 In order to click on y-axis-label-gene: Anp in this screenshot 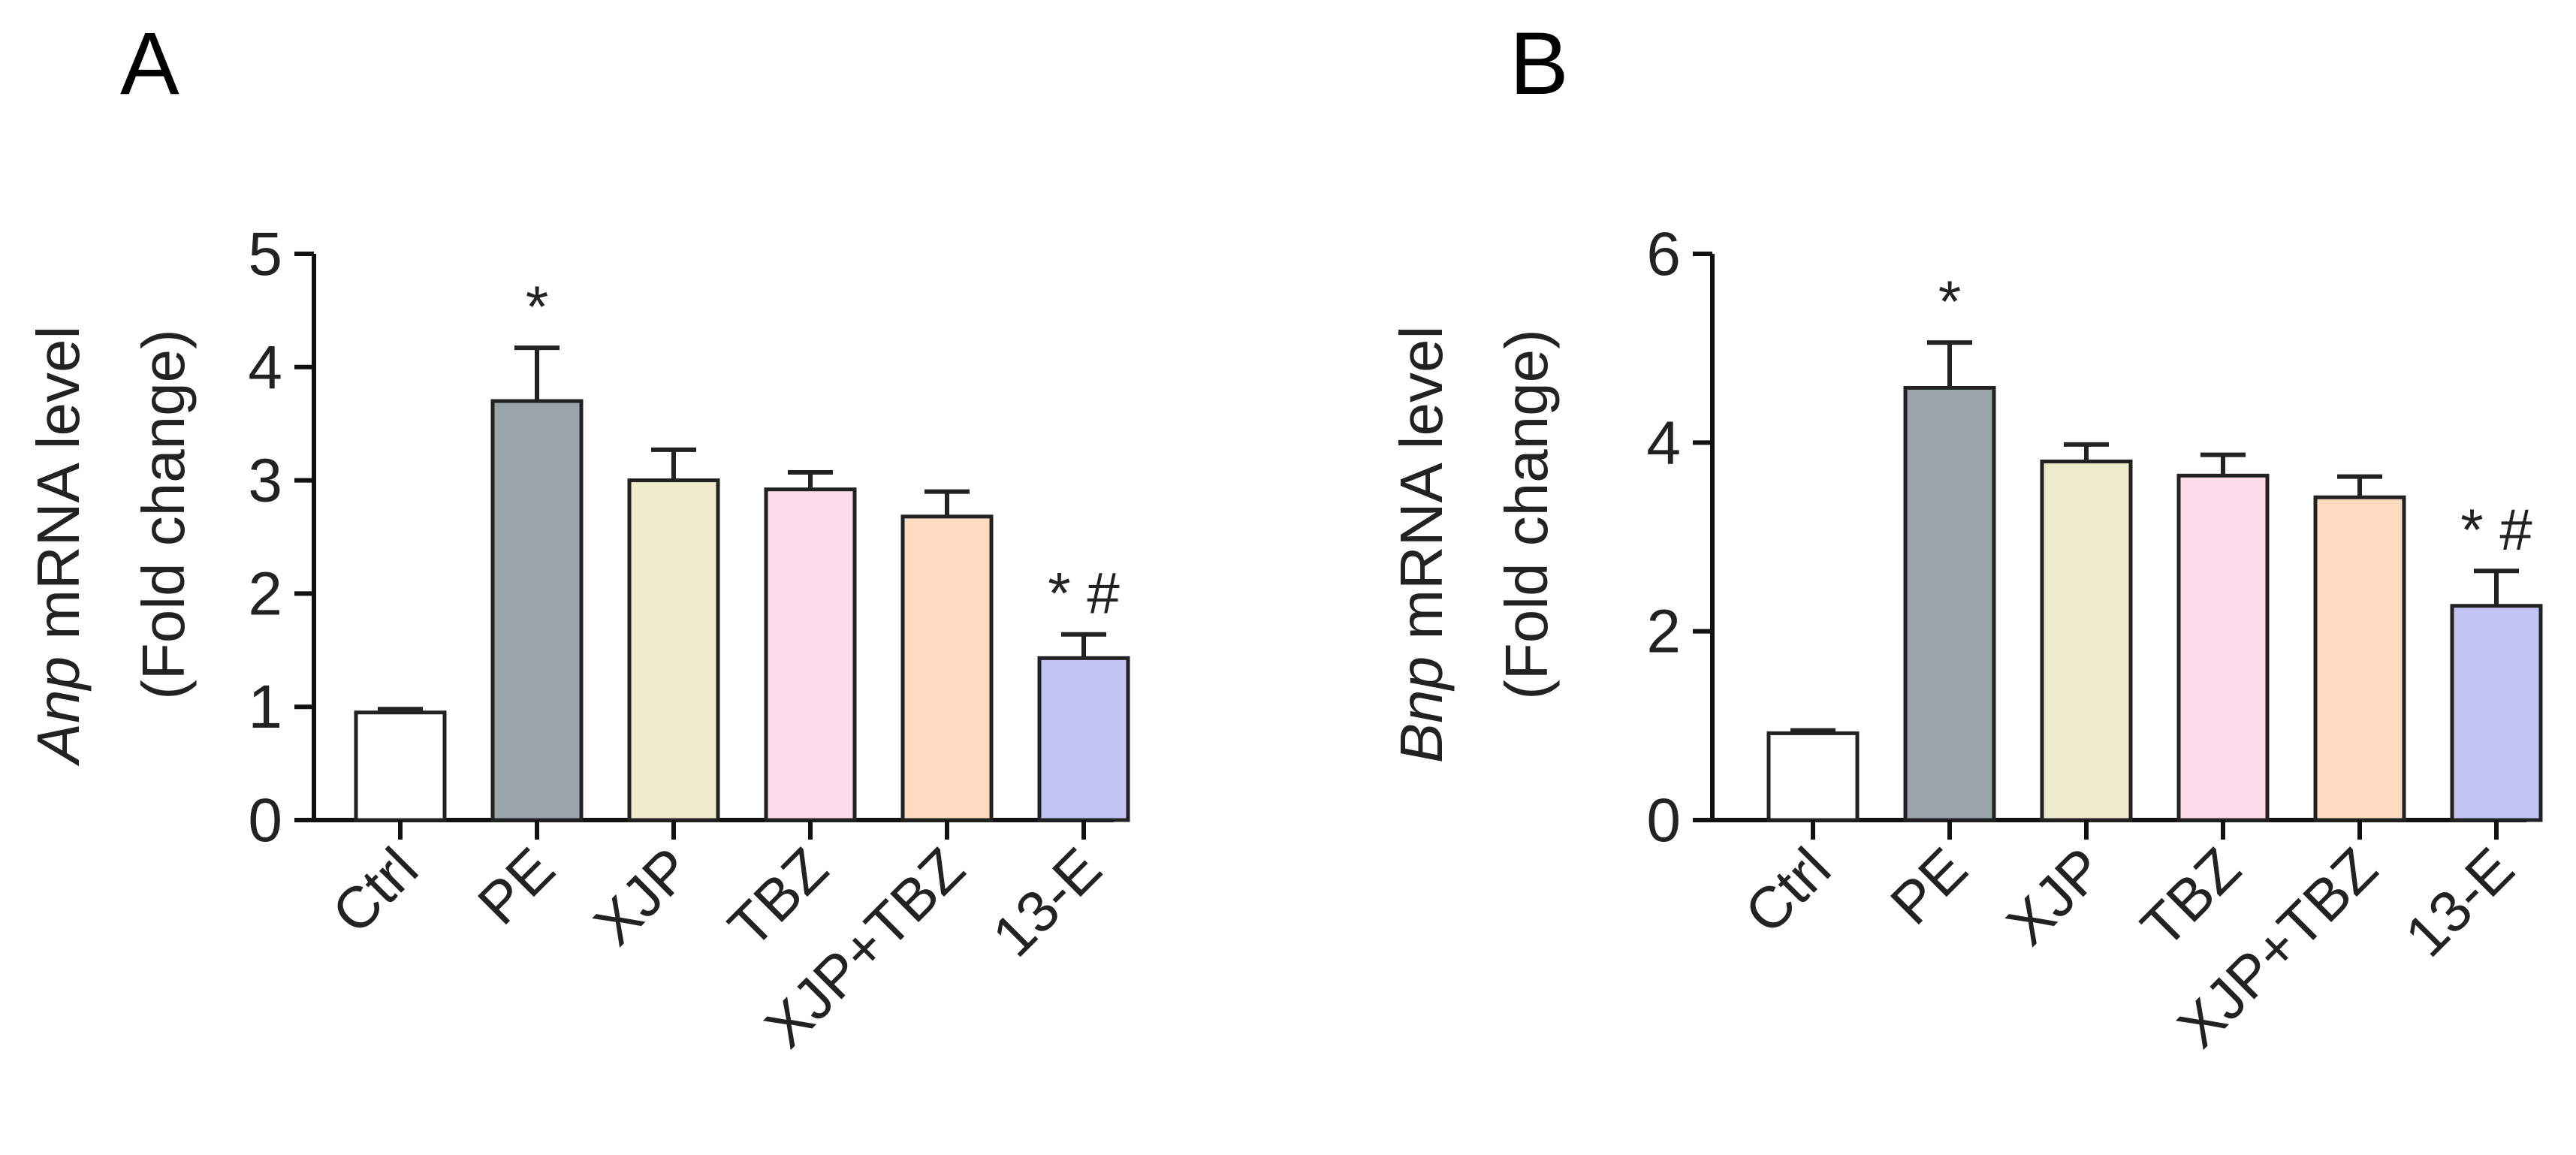, I will do `click(58, 711)`.